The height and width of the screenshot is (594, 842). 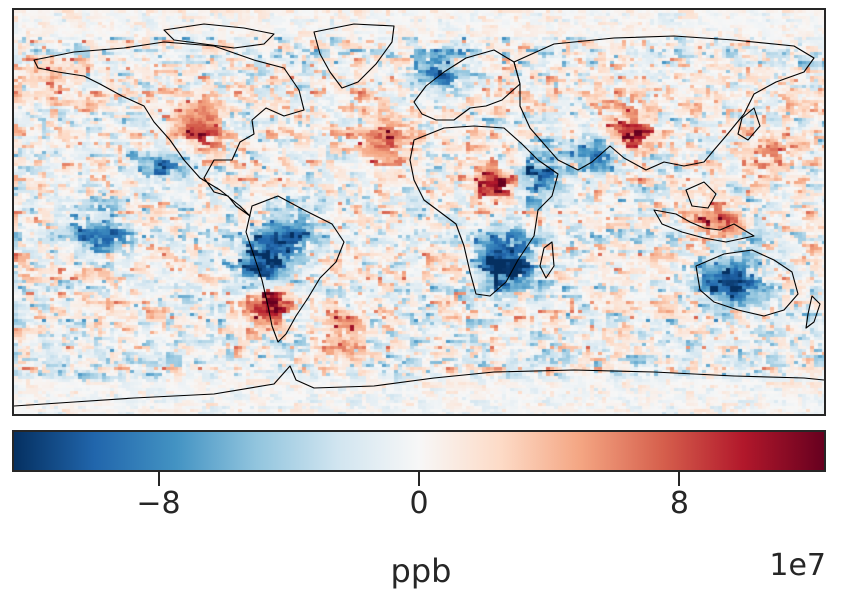 I want to click on colorbar-offset-text: 1e7, so click(x=797, y=565).